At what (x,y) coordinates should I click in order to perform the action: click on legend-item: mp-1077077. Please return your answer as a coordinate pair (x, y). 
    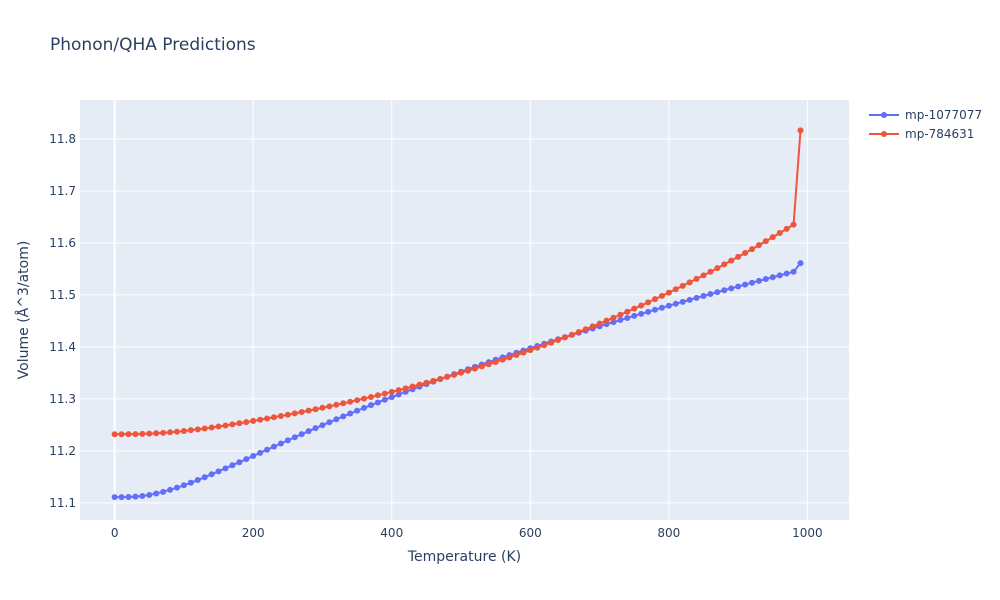
    Looking at the image, I should click on (925, 115).